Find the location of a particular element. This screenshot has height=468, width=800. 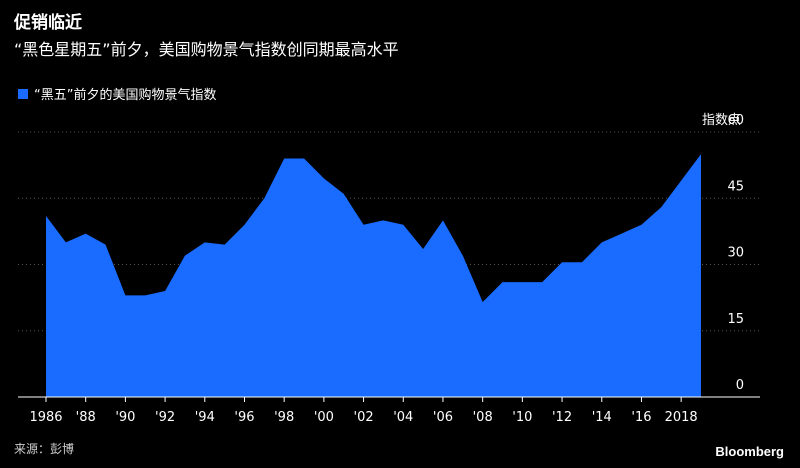

source-note: 来源：彭博 is located at coordinates (44, 449).